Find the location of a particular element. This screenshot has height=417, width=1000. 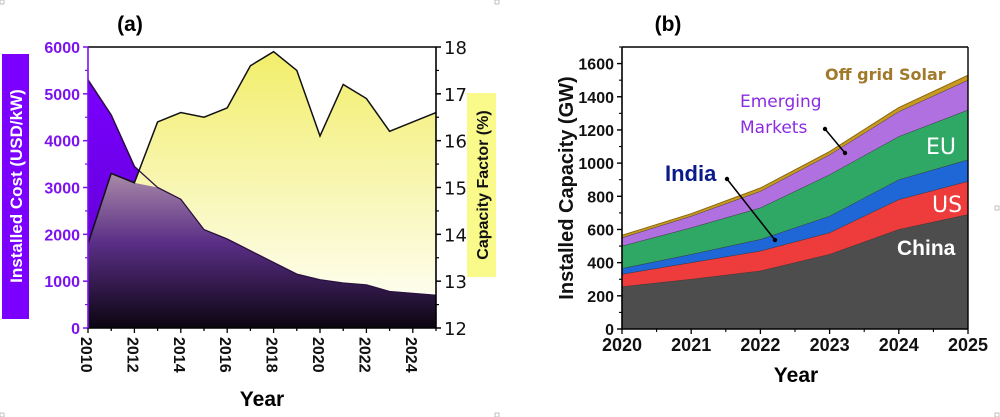

annotation-emerging-pointer-dot is located at coordinates (825, 129).